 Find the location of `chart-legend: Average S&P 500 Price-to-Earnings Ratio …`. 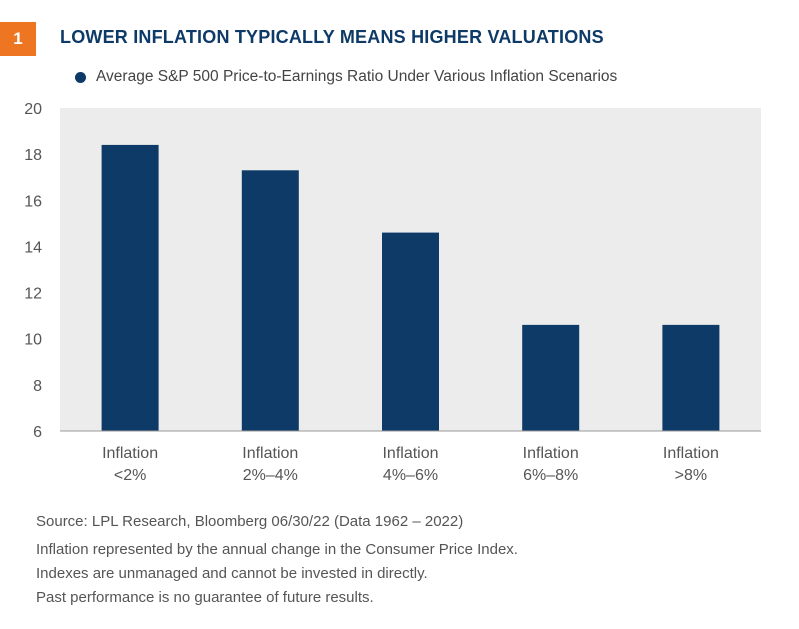

chart-legend: Average S&P 500 Price-to-Earnings Ratio … is located at coordinates (346, 77).